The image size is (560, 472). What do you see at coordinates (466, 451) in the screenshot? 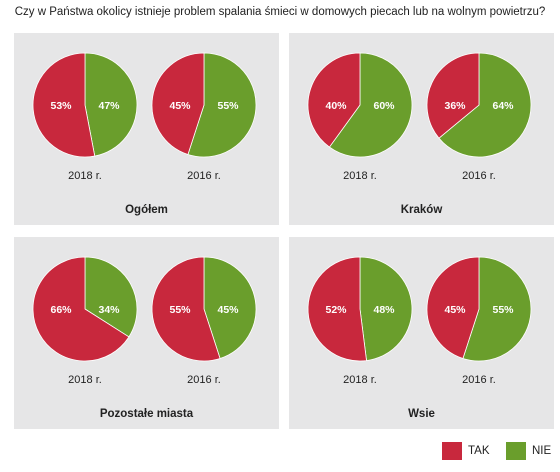
I see `legend-item-tak: TAK` at bounding box center [466, 451].